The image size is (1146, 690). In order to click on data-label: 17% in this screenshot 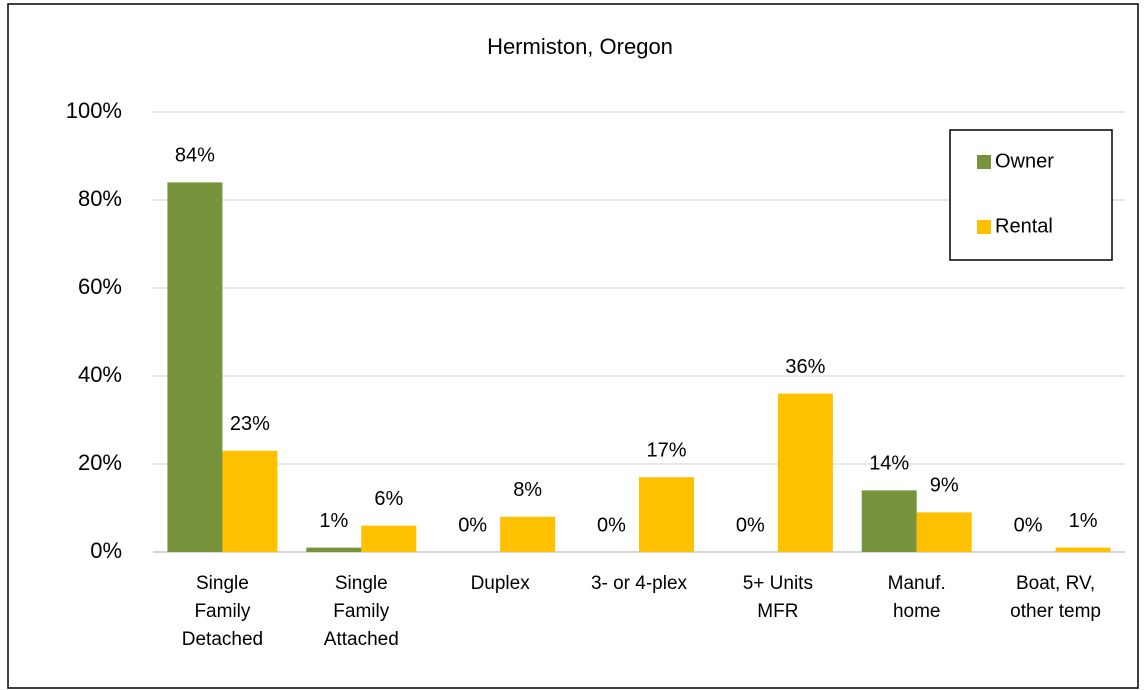, I will do `click(666, 450)`.